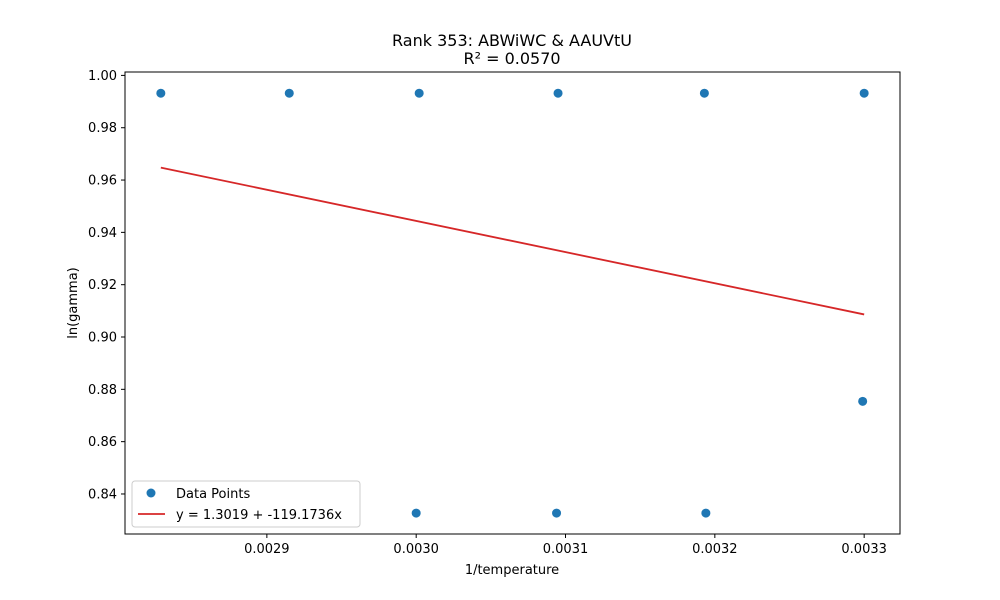 Image resolution: width=1000 pixels, height=600 pixels. What do you see at coordinates (511, 58) in the screenshot?
I see `chart-subtitle: R² = 0.0570` at bounding box center [511, 58].